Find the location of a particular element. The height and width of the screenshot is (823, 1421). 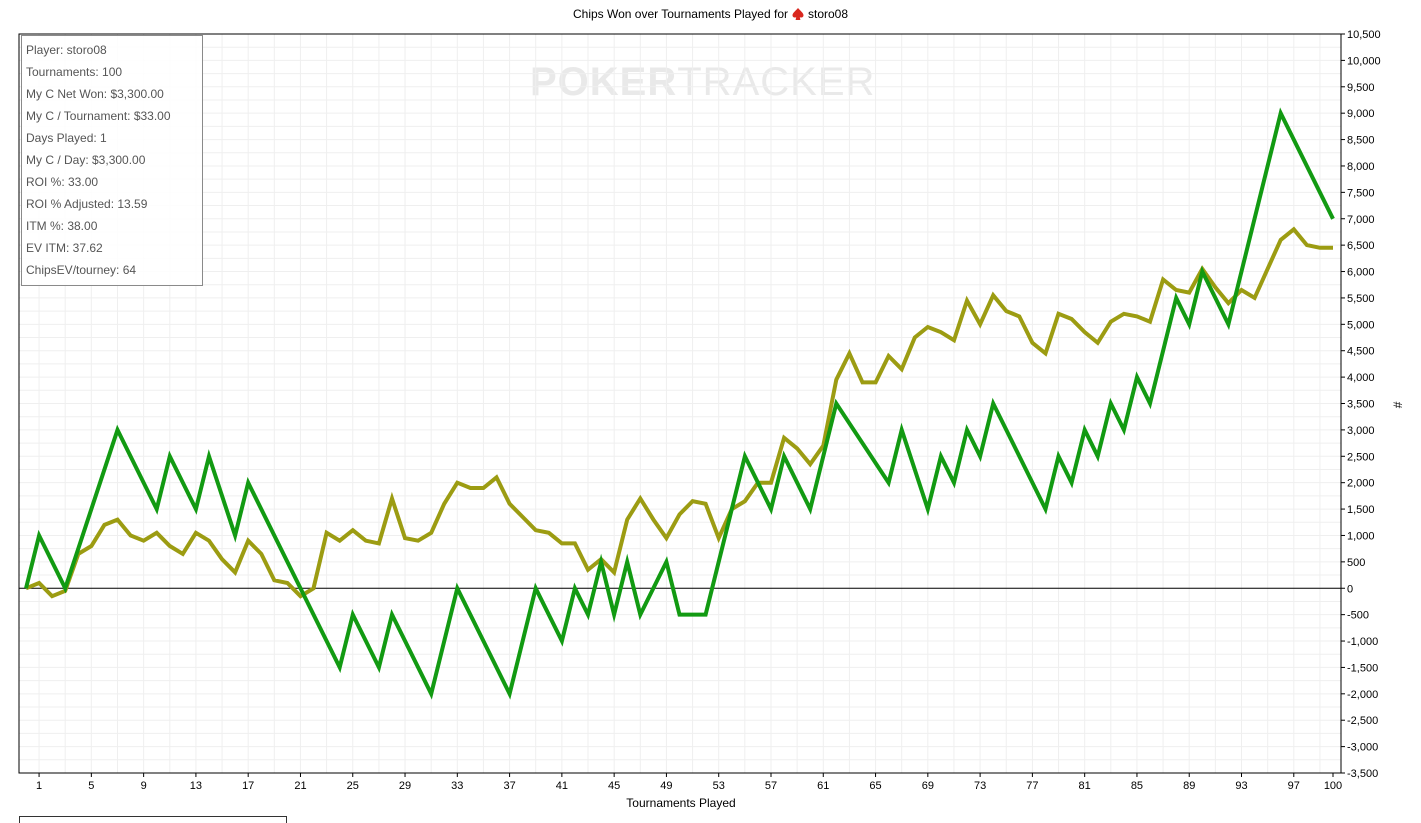

x-tick-label: 97 is located at coordinates (1294, 786).